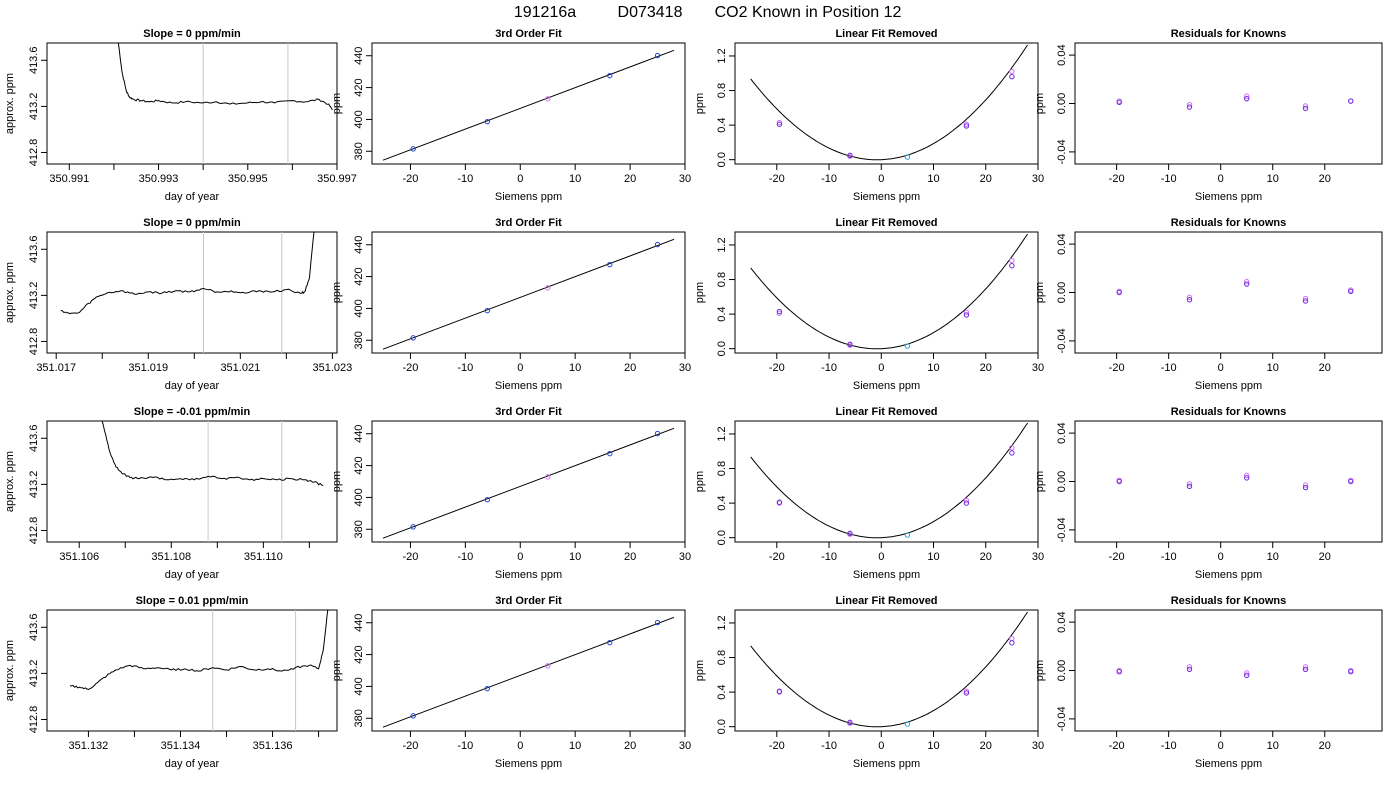  What do you see at coordinates (545, 12) in the screenshot?
I see `title-run-id: 191216a` at bounding box center [545, 12].